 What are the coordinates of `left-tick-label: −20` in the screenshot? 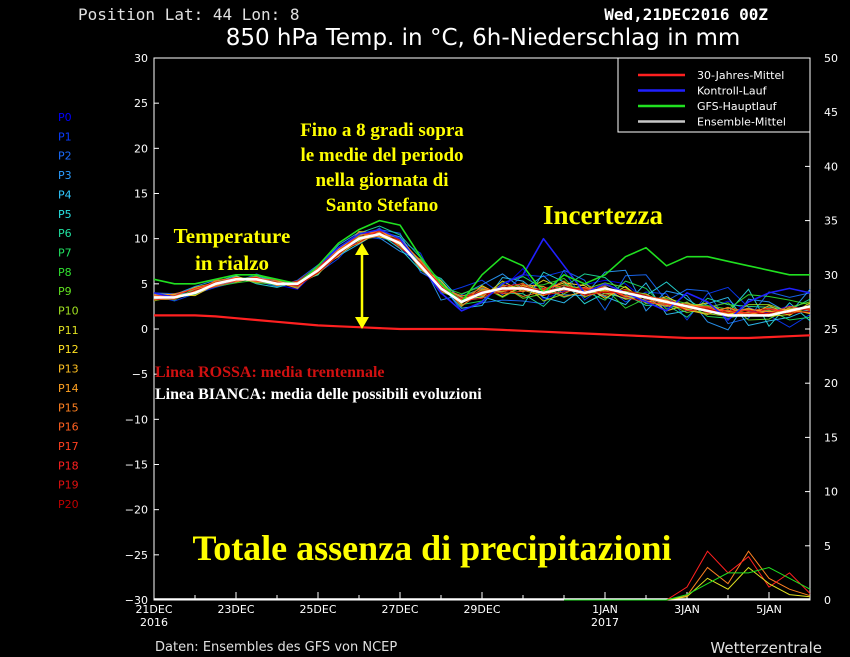 It's located at (136, 510).